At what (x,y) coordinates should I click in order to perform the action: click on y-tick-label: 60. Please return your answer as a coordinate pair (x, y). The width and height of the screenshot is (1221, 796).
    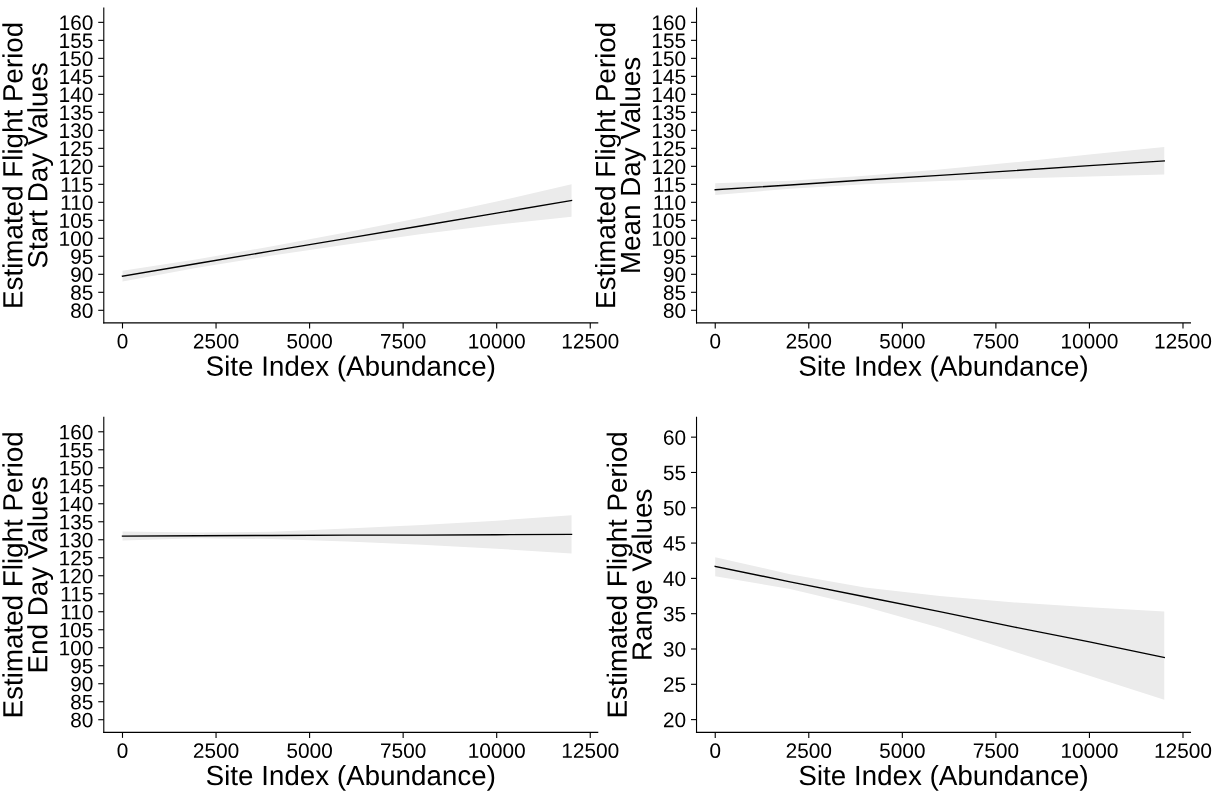
    Looking at the image, I should click on (675, 437).